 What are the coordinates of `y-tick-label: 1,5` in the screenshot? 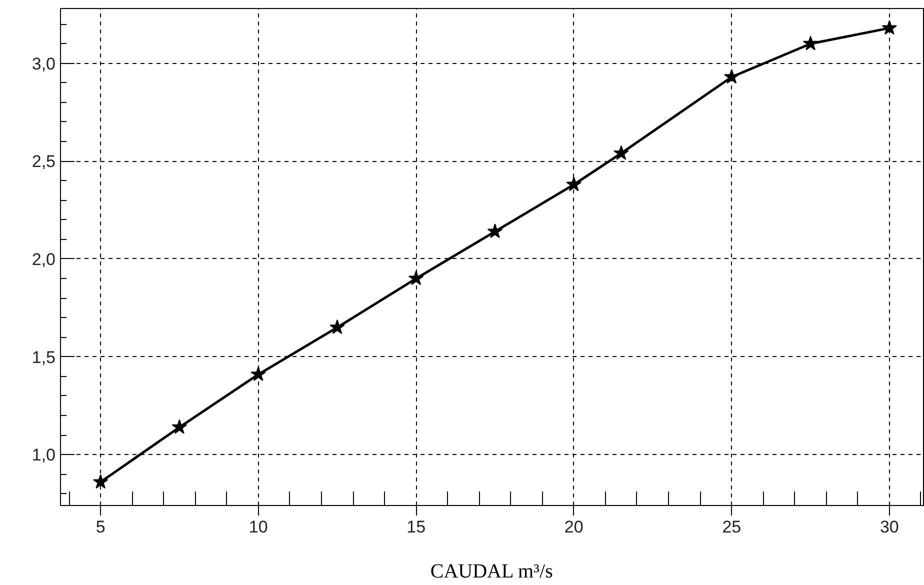 It's located at (44, 357).